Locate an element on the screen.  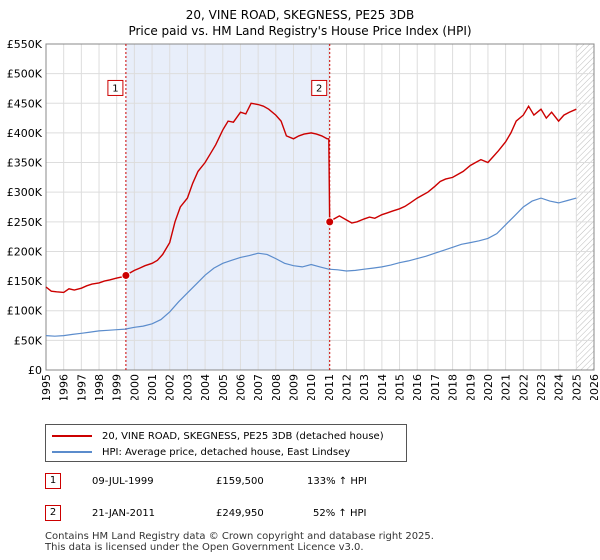
forecast-hatch-region is located at coordinates (585, 207).